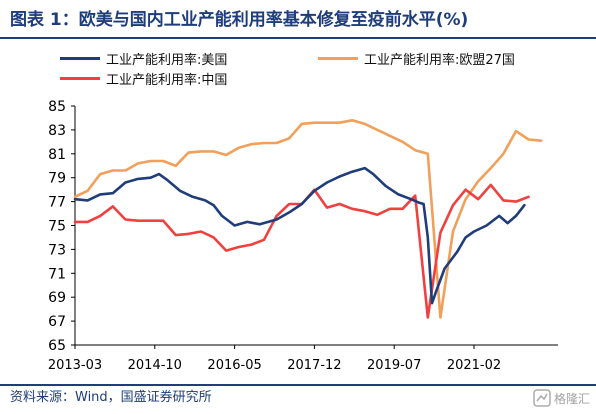 This screenshot has width=596, height=414. Describe the element at coordinates (57, 179) in the screenshot. I see `y-tick-label: 79` at that location.